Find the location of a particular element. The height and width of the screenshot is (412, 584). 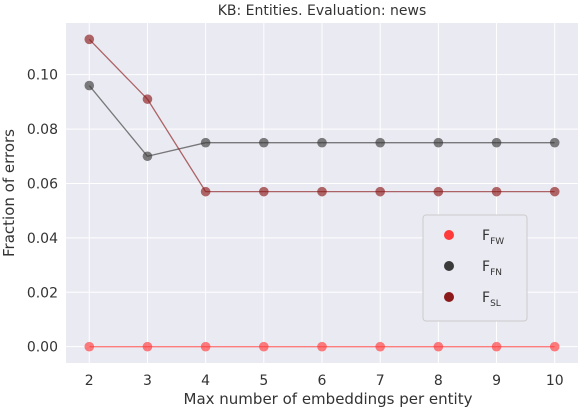

x-axis-label: Max number of embeddings per entity is located at coordinates (328, 399).